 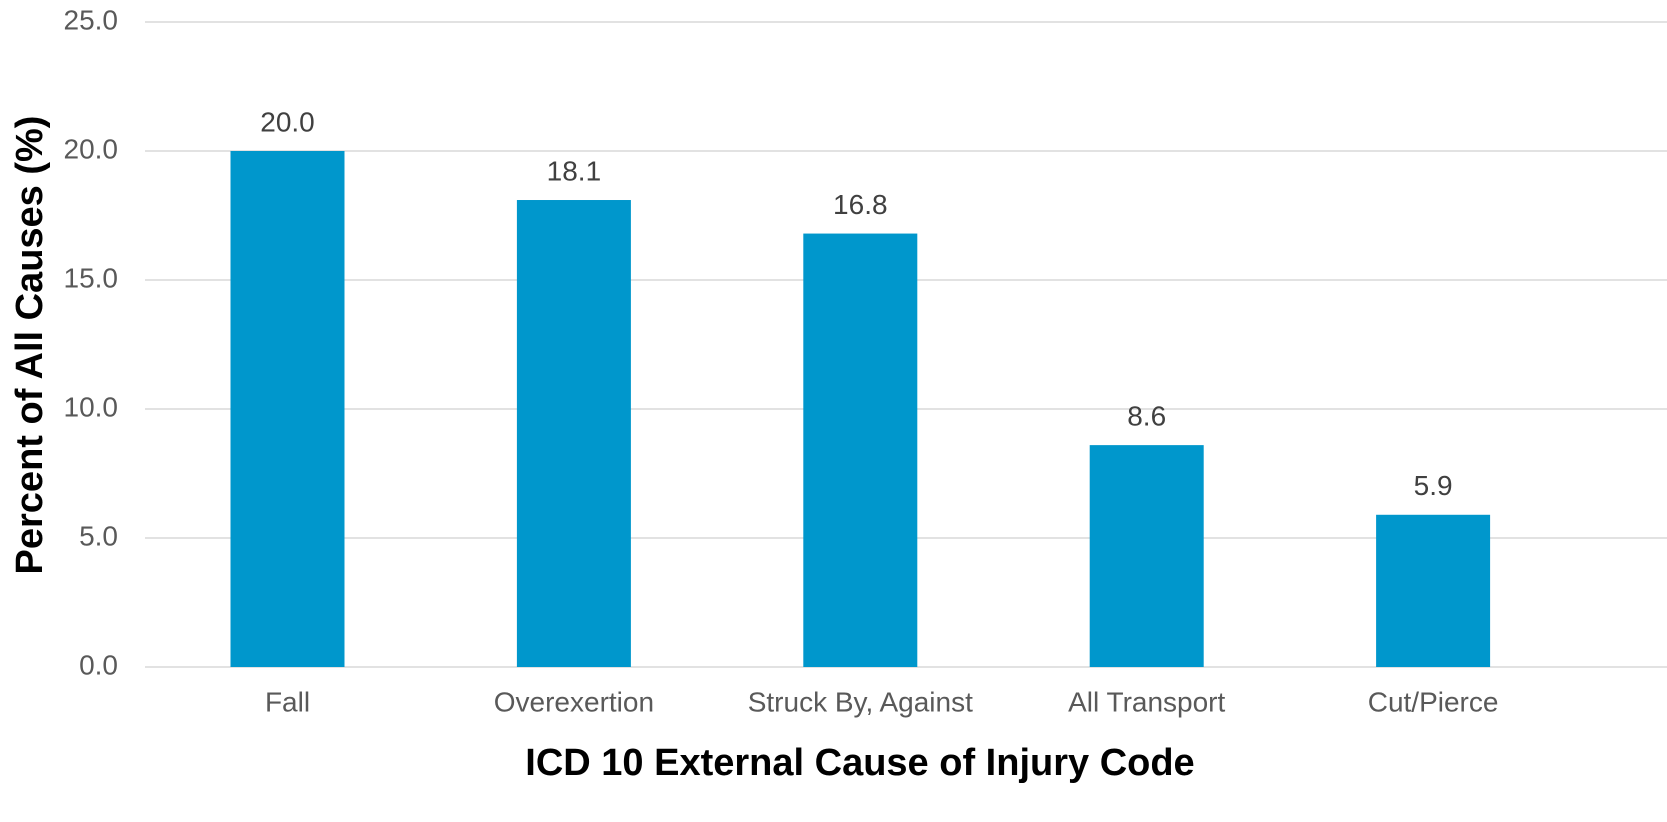 I want to click on y-tick-label: 5.0, so click(x=98, y=535).